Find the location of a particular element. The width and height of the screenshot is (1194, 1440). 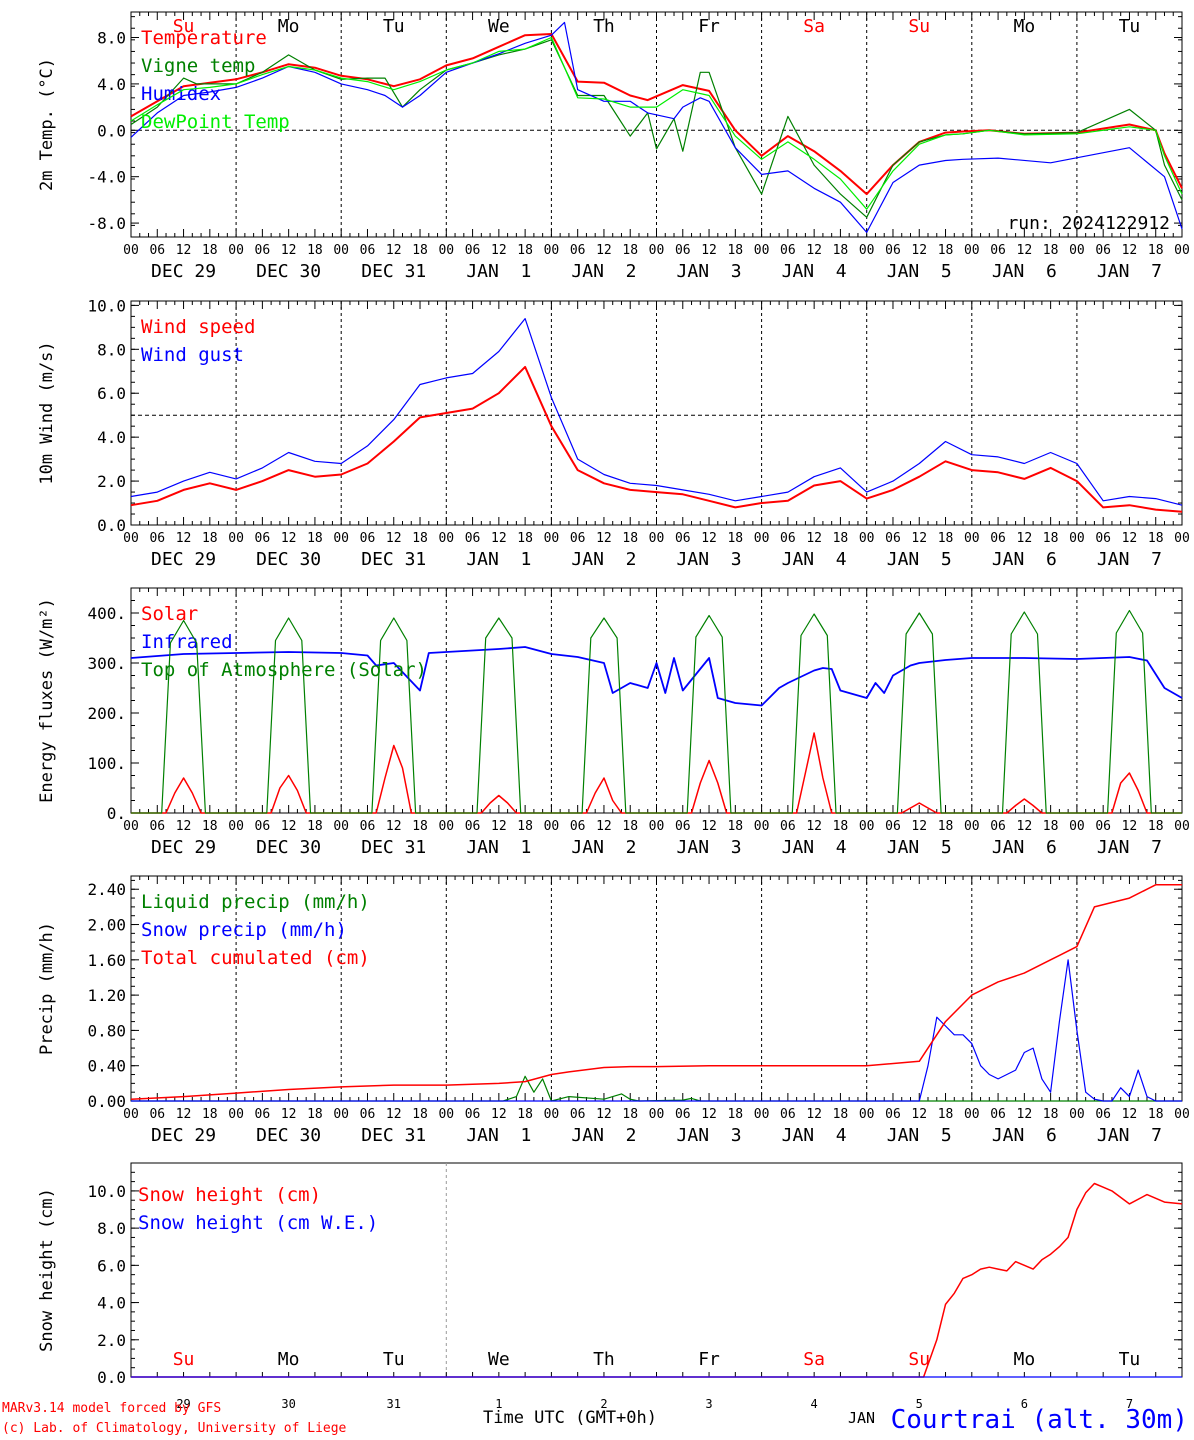

x-axis-label: Time UTC (GMT+0h) is located at coordinates (570, 1418).